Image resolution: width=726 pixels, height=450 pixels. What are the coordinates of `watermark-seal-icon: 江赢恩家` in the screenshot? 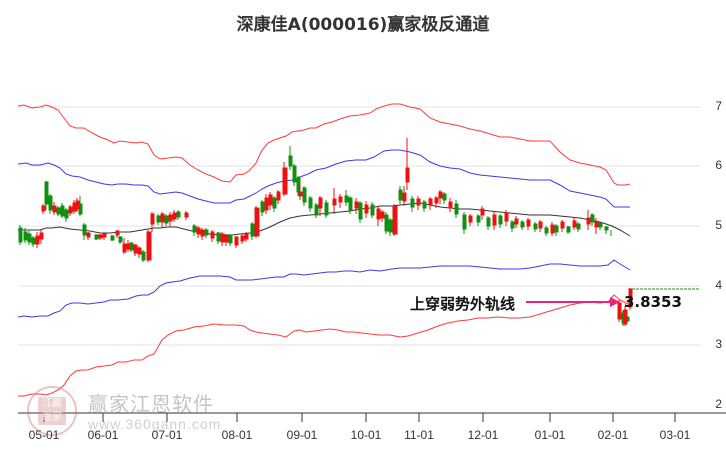 It's located at (52, 411).